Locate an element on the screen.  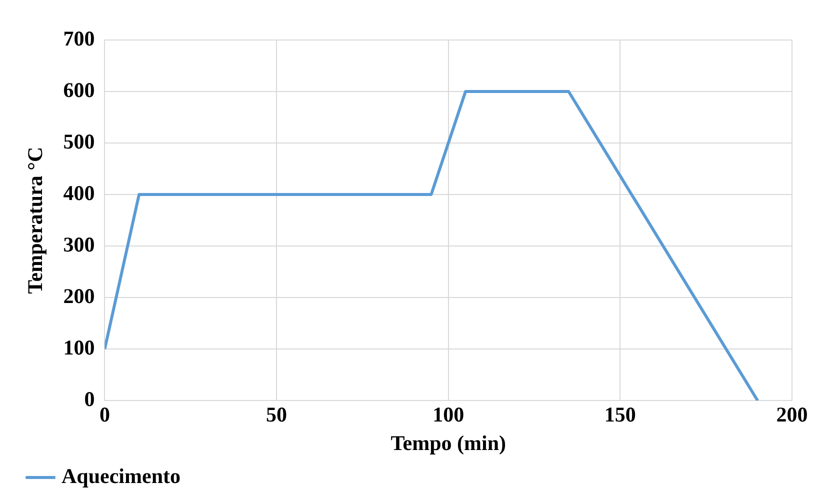
legend-label: Aquecimento is located at coordinates (121, 476).